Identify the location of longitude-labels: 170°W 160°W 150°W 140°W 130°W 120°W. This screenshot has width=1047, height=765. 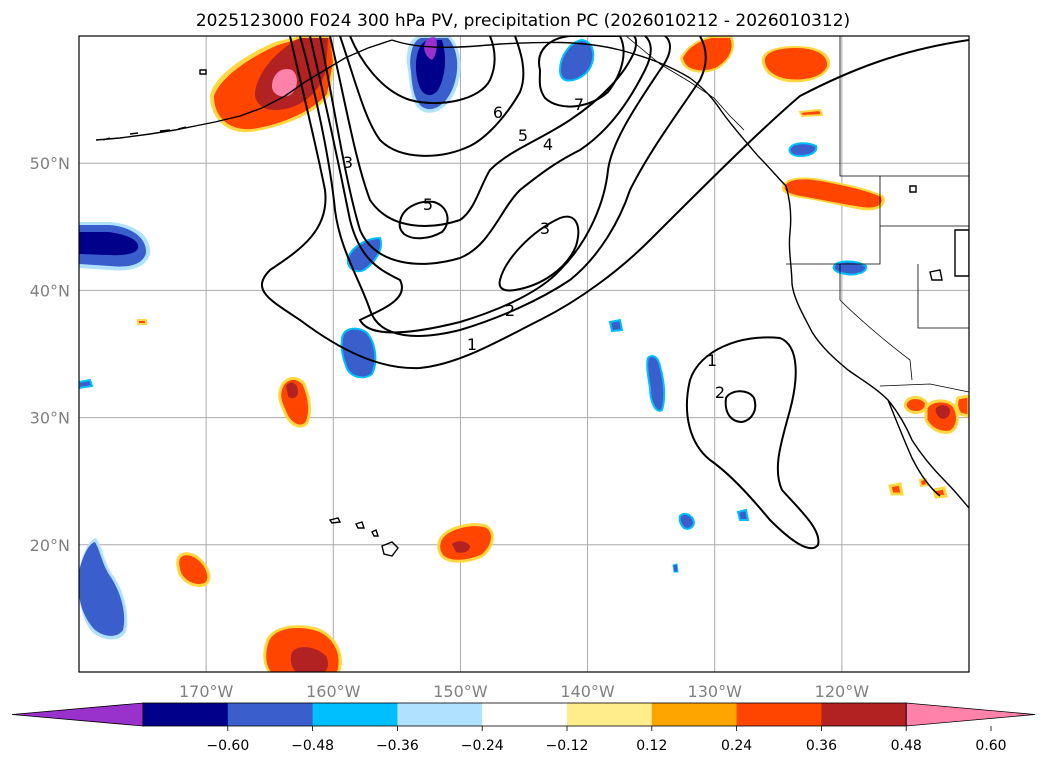
(524, 691).